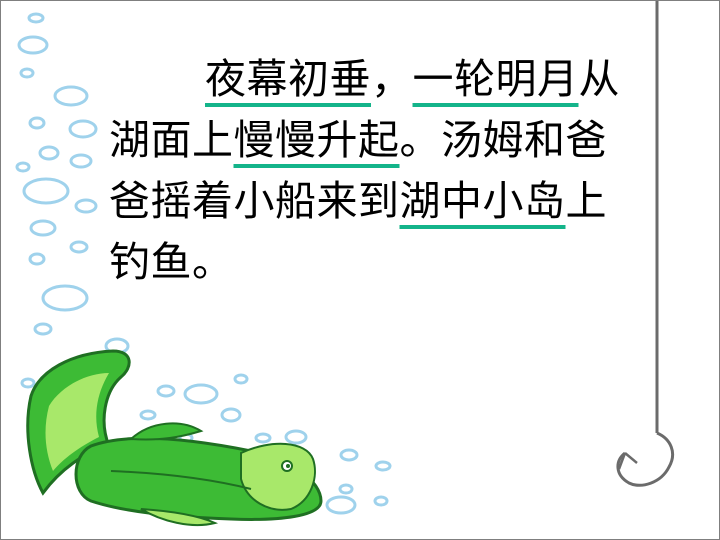  I want to click on passage-text: 。汤姆和爸, so click(503, 140).